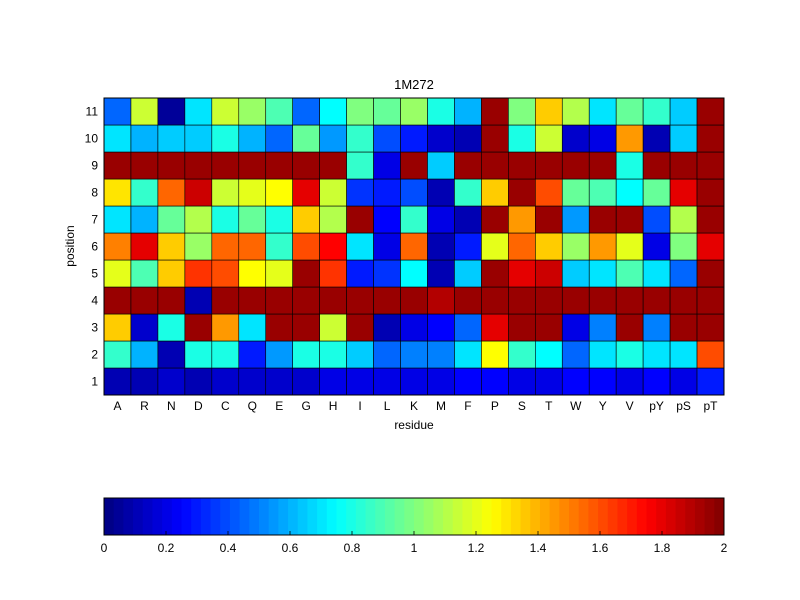  Describe the element at coordinates (94, 355) in the screenshot. I see `y-tick-label: 2` at that location.